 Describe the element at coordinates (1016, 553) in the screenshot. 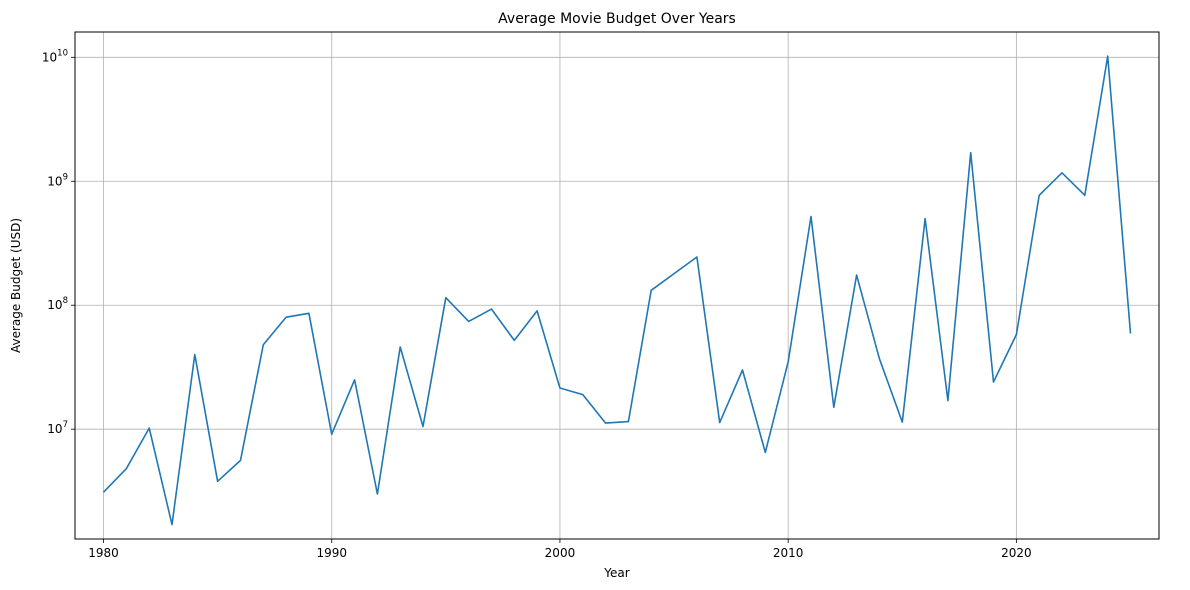

I see `x-tick-label: 2020` at that location.